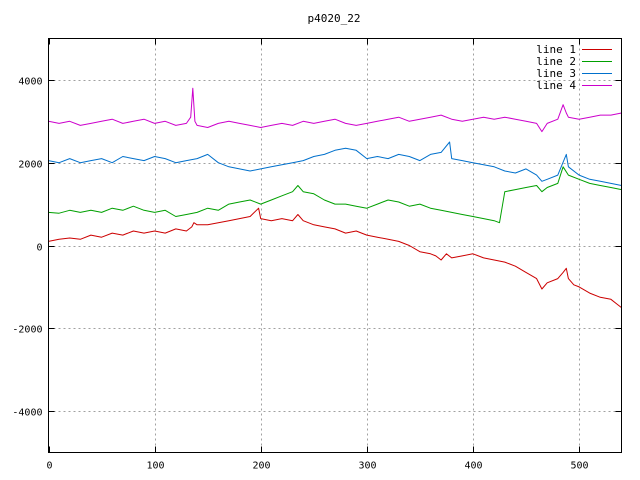 This screenshot has height=480, width=640. Describe the element at coordinates (367, 466) in the screenshot. I see `x-tick-label: 300` at that location.